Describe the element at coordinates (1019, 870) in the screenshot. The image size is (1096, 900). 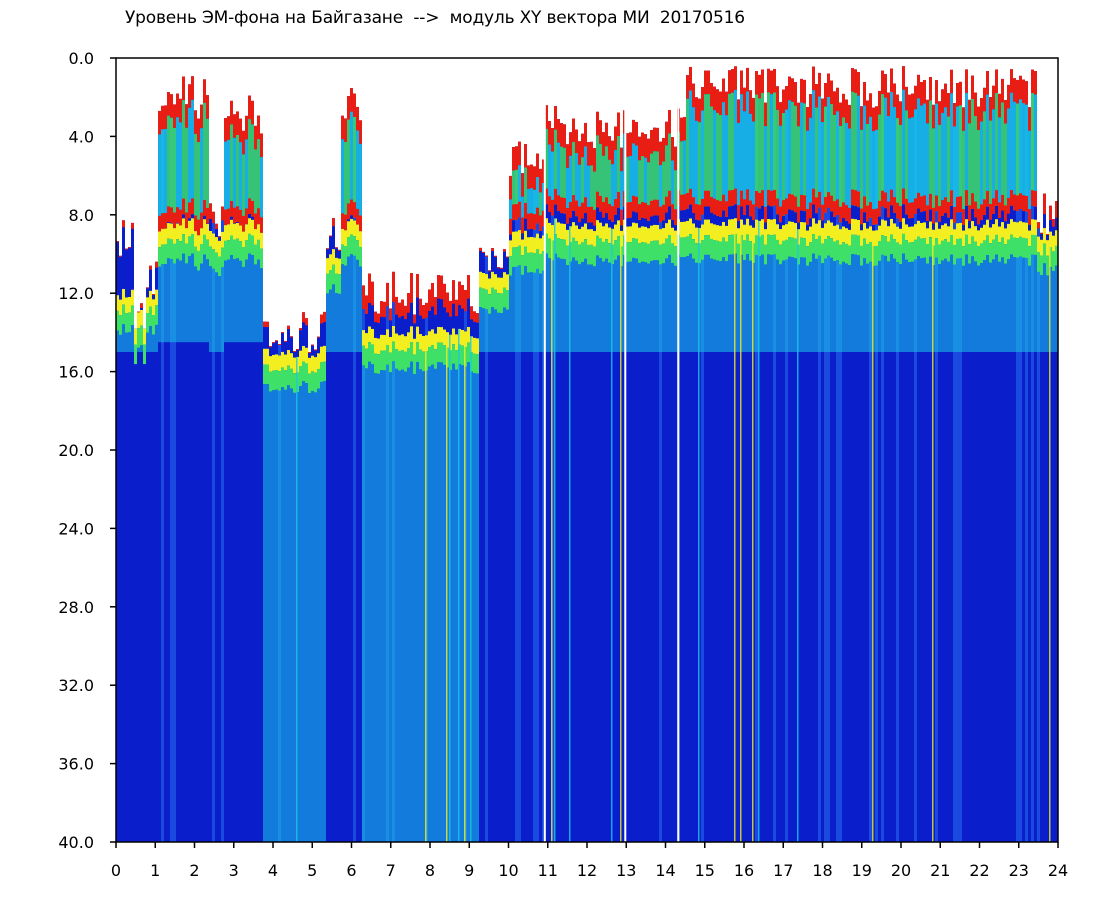
I see `x-tick-label: 23` at that location.